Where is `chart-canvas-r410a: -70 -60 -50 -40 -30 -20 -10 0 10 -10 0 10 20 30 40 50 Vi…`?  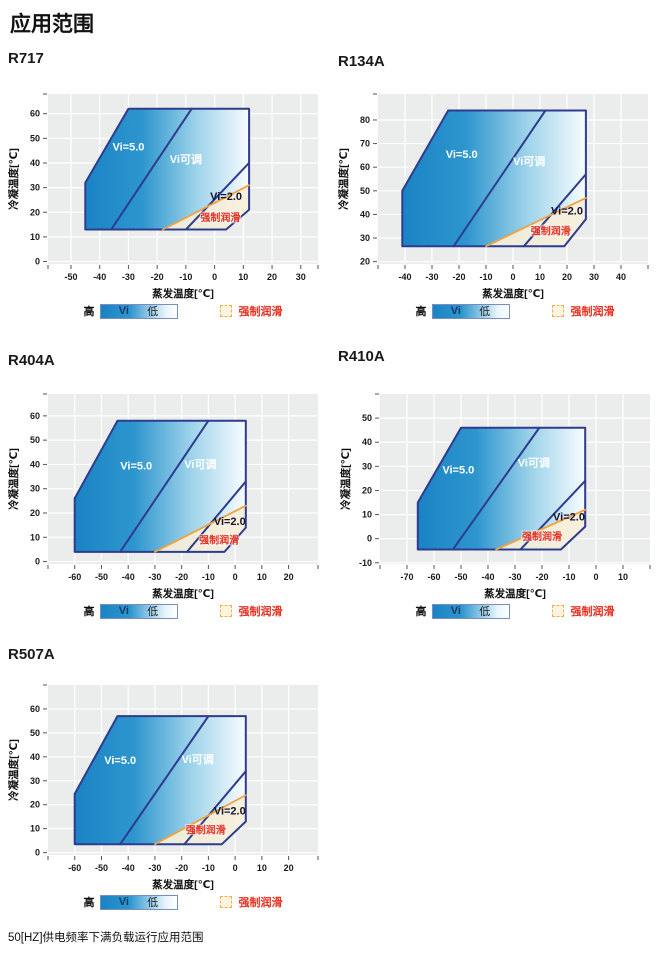 chart-canvas-r410a: -70 -60 -50 -40 -30 -20 -10 0 10 -10 0 10 20 30 40 50 Vi… is located at coordinates (495, 496).